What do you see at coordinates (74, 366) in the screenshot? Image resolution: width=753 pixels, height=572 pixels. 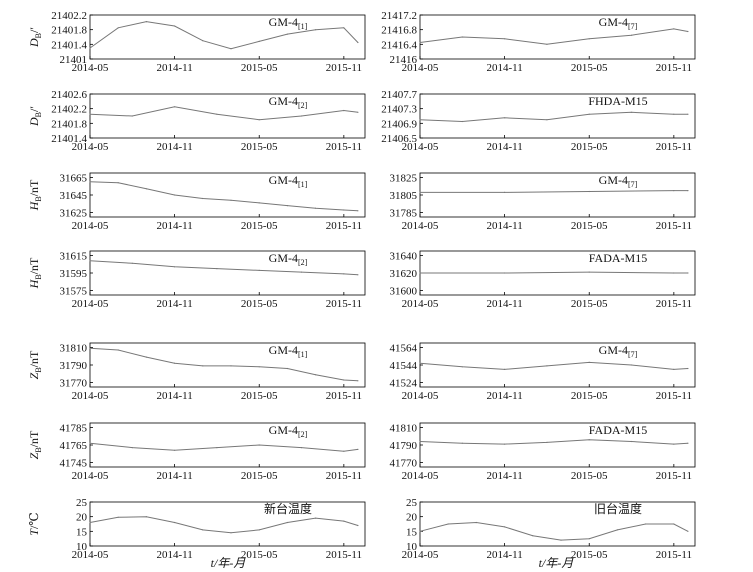 I see `y-tick-label: 31790` at bounding box center [74, 366].